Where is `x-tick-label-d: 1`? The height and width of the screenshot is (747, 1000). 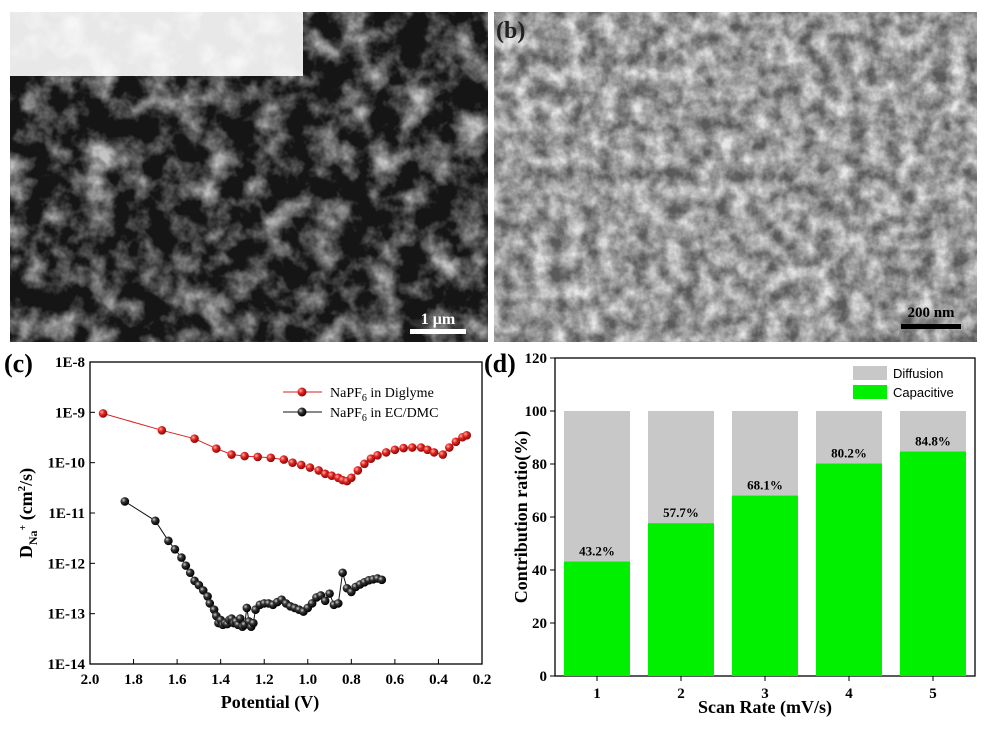
x-tick-label-d: 1 is located at coordinates (597, 694).